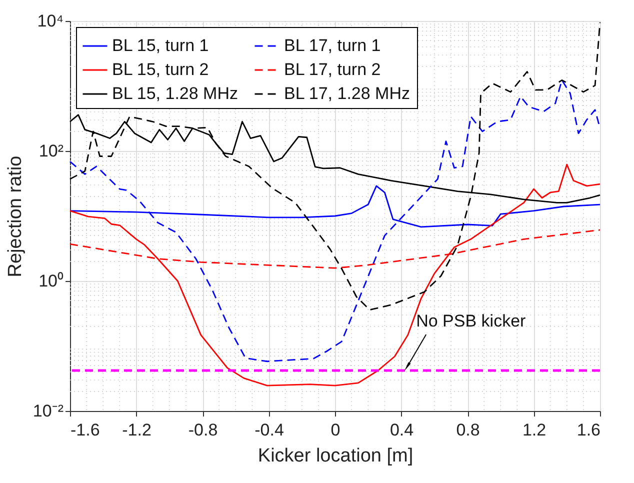  What do you see at coordinates (160, 69) in the screenshot?
I see `legend-label: BL 15, turn 2` at bounding box center [160, 69].